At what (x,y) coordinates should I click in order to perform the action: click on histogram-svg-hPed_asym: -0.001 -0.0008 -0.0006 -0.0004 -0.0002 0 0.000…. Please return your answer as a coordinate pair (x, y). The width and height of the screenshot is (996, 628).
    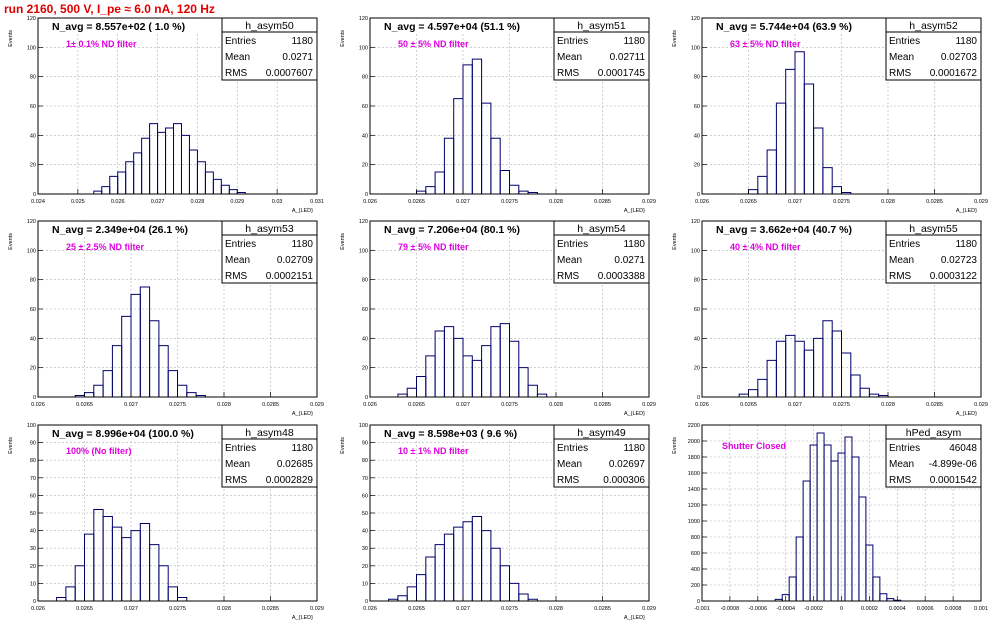
    Looking at the image, I should click on (830, 517).